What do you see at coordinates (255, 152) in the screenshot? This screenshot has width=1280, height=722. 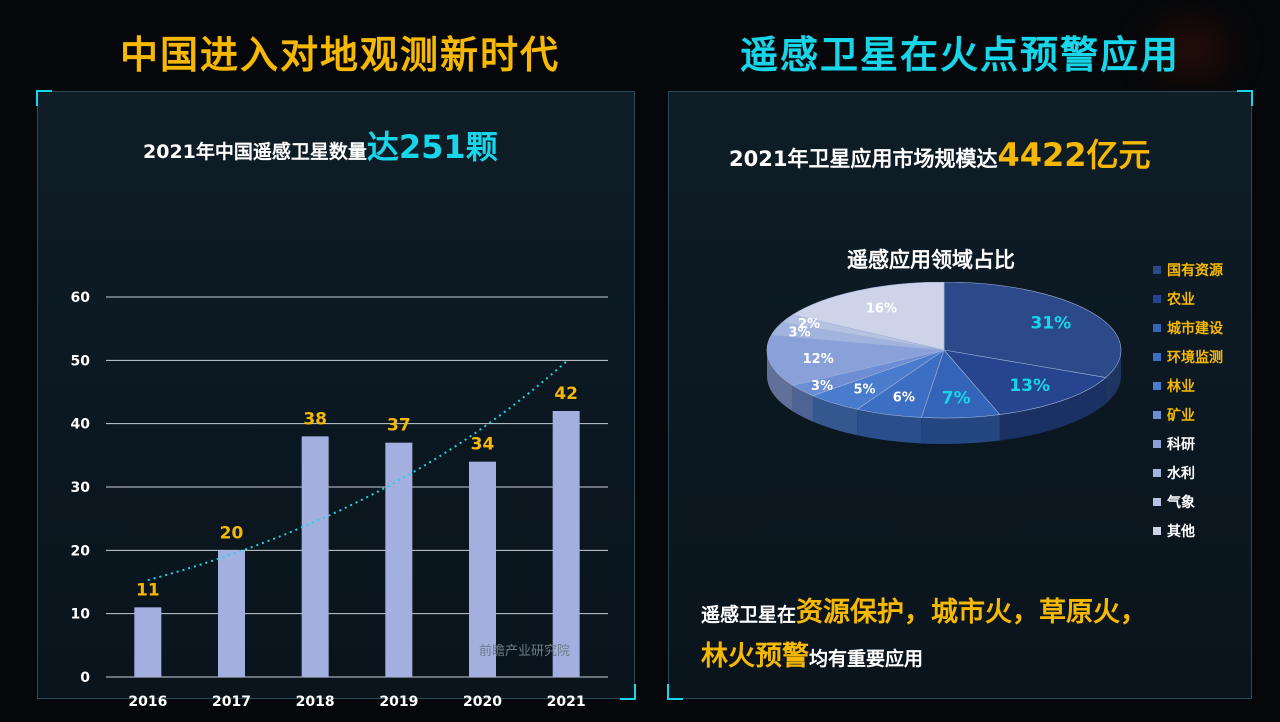 I see `subtitle-prefix: 2021年中国遥感卫星数量` at bounding box center [255, 152].